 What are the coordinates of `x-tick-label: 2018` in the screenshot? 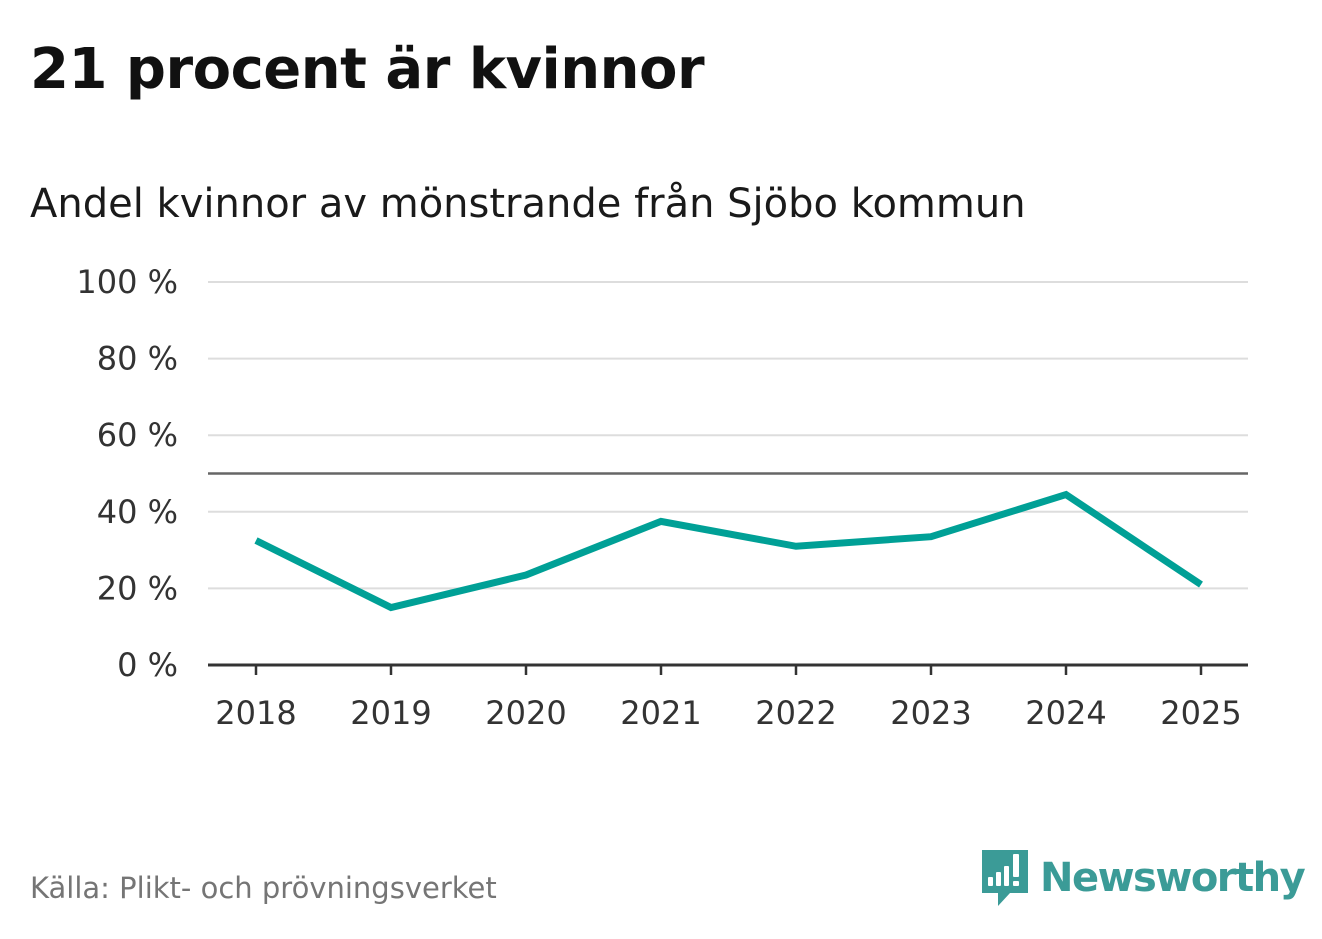 It's located at (255, 713).